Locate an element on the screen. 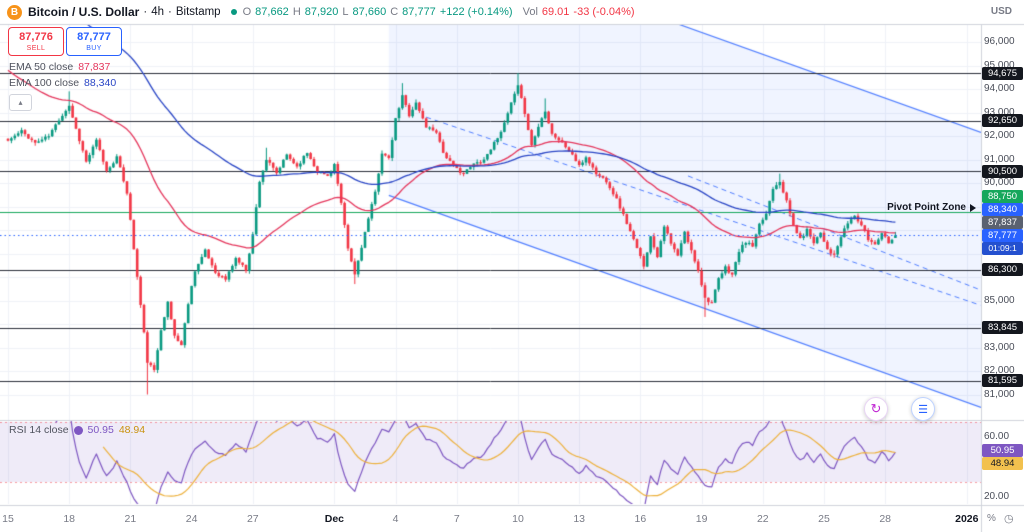  price-badge: 83,845 is located at coordinates (1002, 328).